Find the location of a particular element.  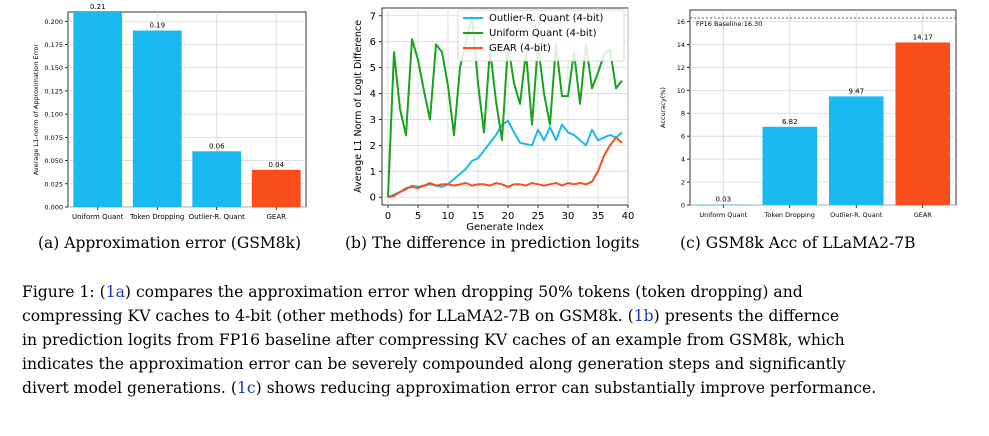

y-tick-label: 0.075 is located at coordinates (53, 138).